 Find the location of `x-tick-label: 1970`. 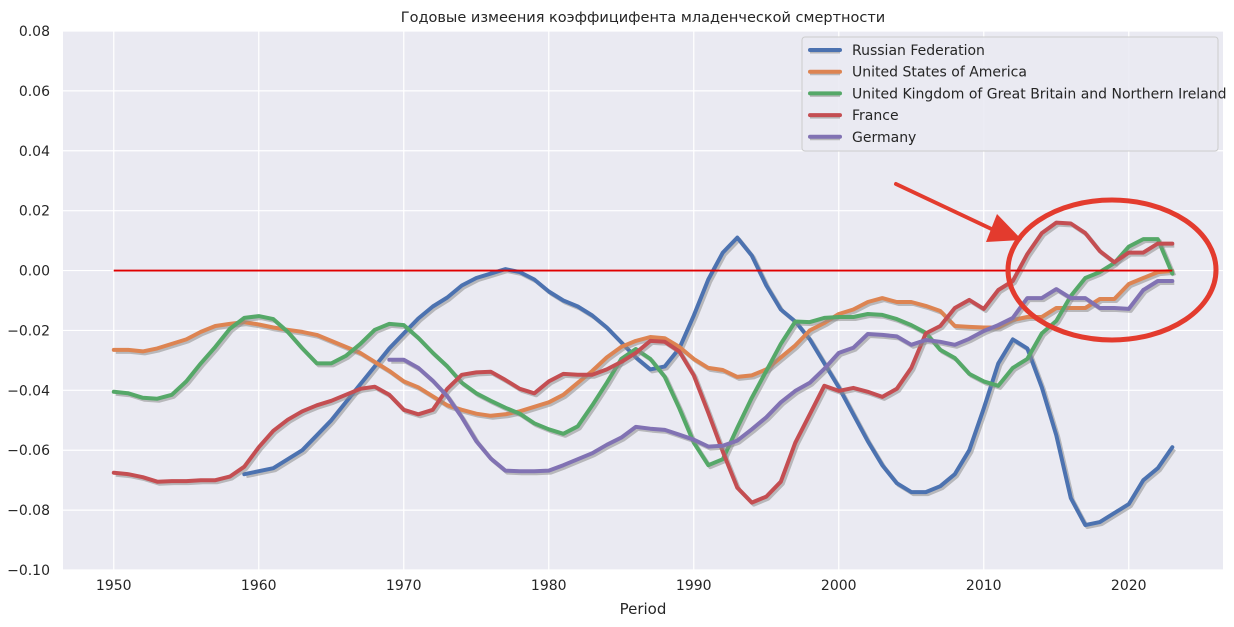

x-tick-label: 1970 is located at coordinates (404, 586).